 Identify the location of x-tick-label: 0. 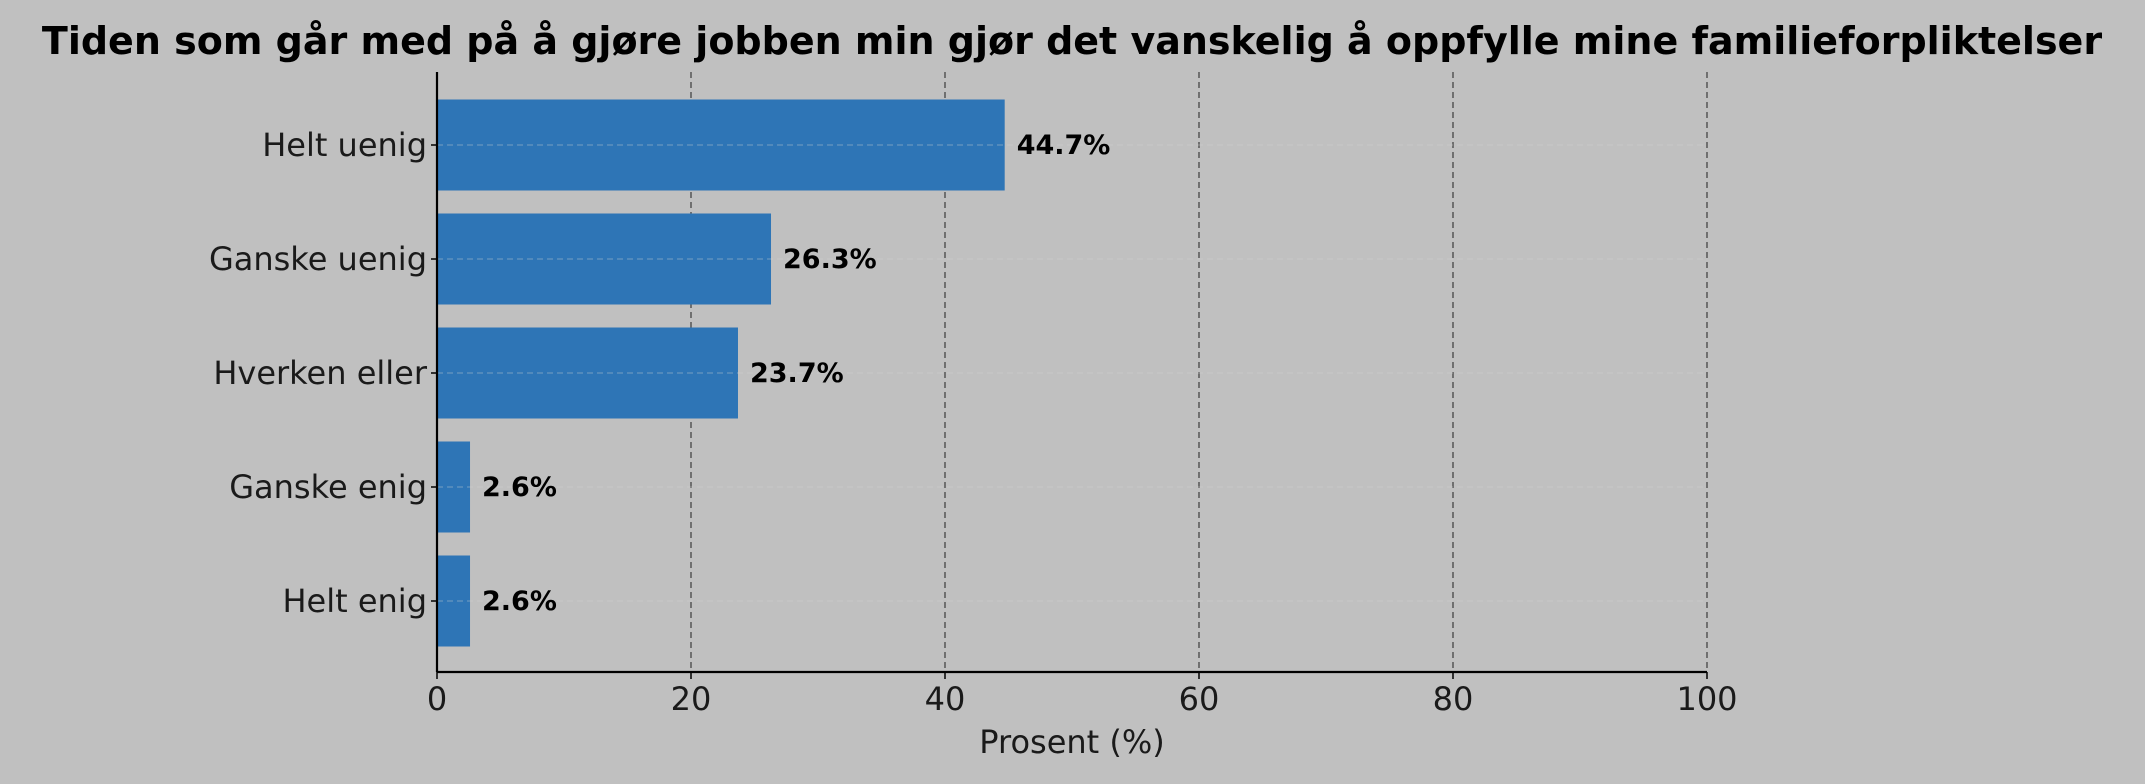
(437, 699).